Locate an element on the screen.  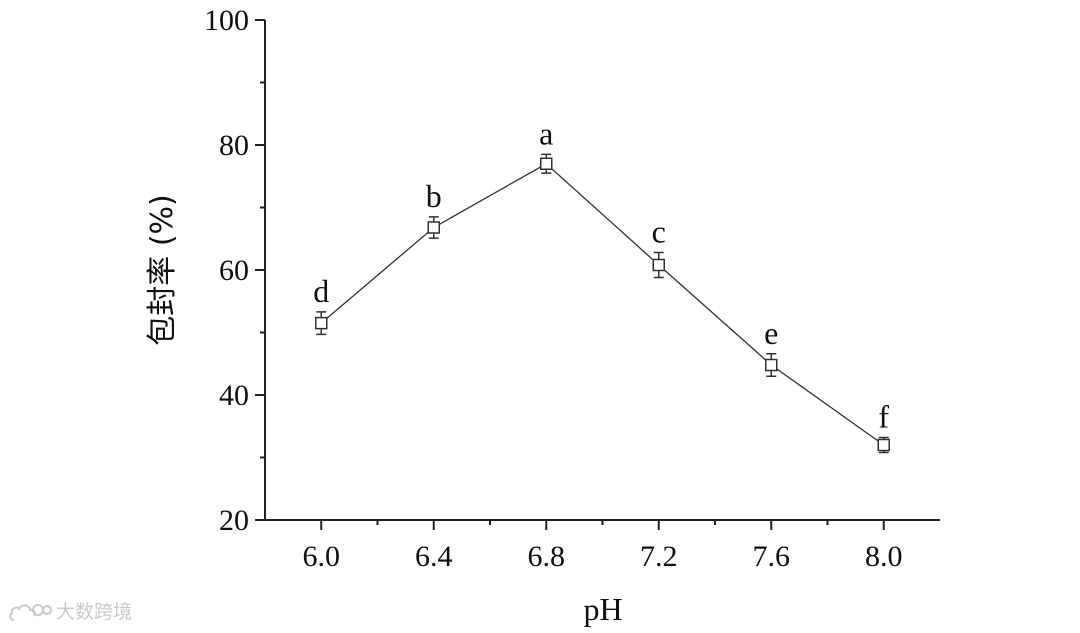
y-tick-label: 100 is located at coordinates (226, 20).